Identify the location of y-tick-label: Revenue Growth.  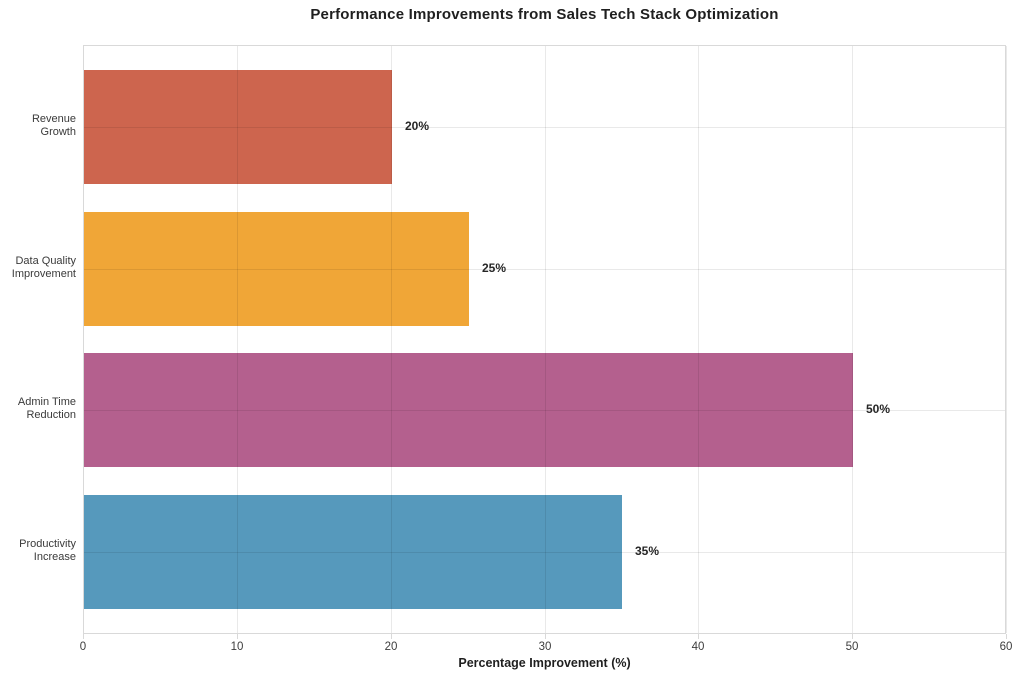
(38, 126).